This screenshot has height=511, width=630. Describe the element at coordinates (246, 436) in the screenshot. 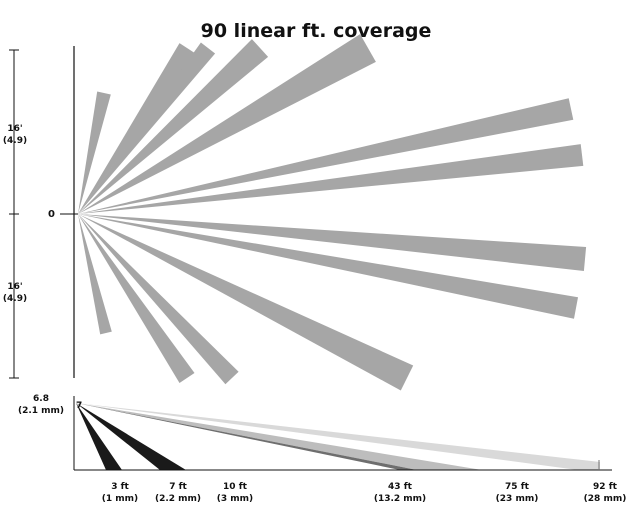

I see `side-beam-mid-dark` at that location.